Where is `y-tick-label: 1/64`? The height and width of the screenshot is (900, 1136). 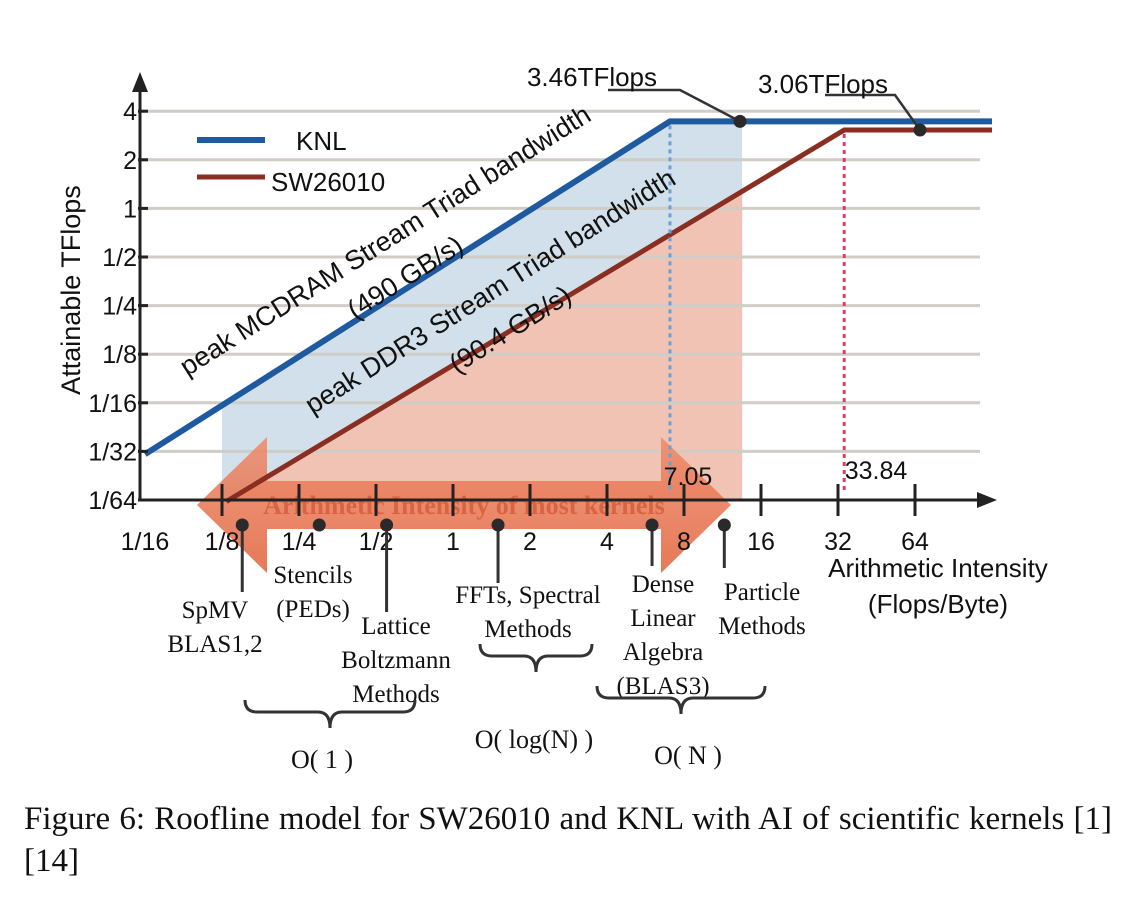
y-tick-label: 1/64 is located at coordinates (112, 501).